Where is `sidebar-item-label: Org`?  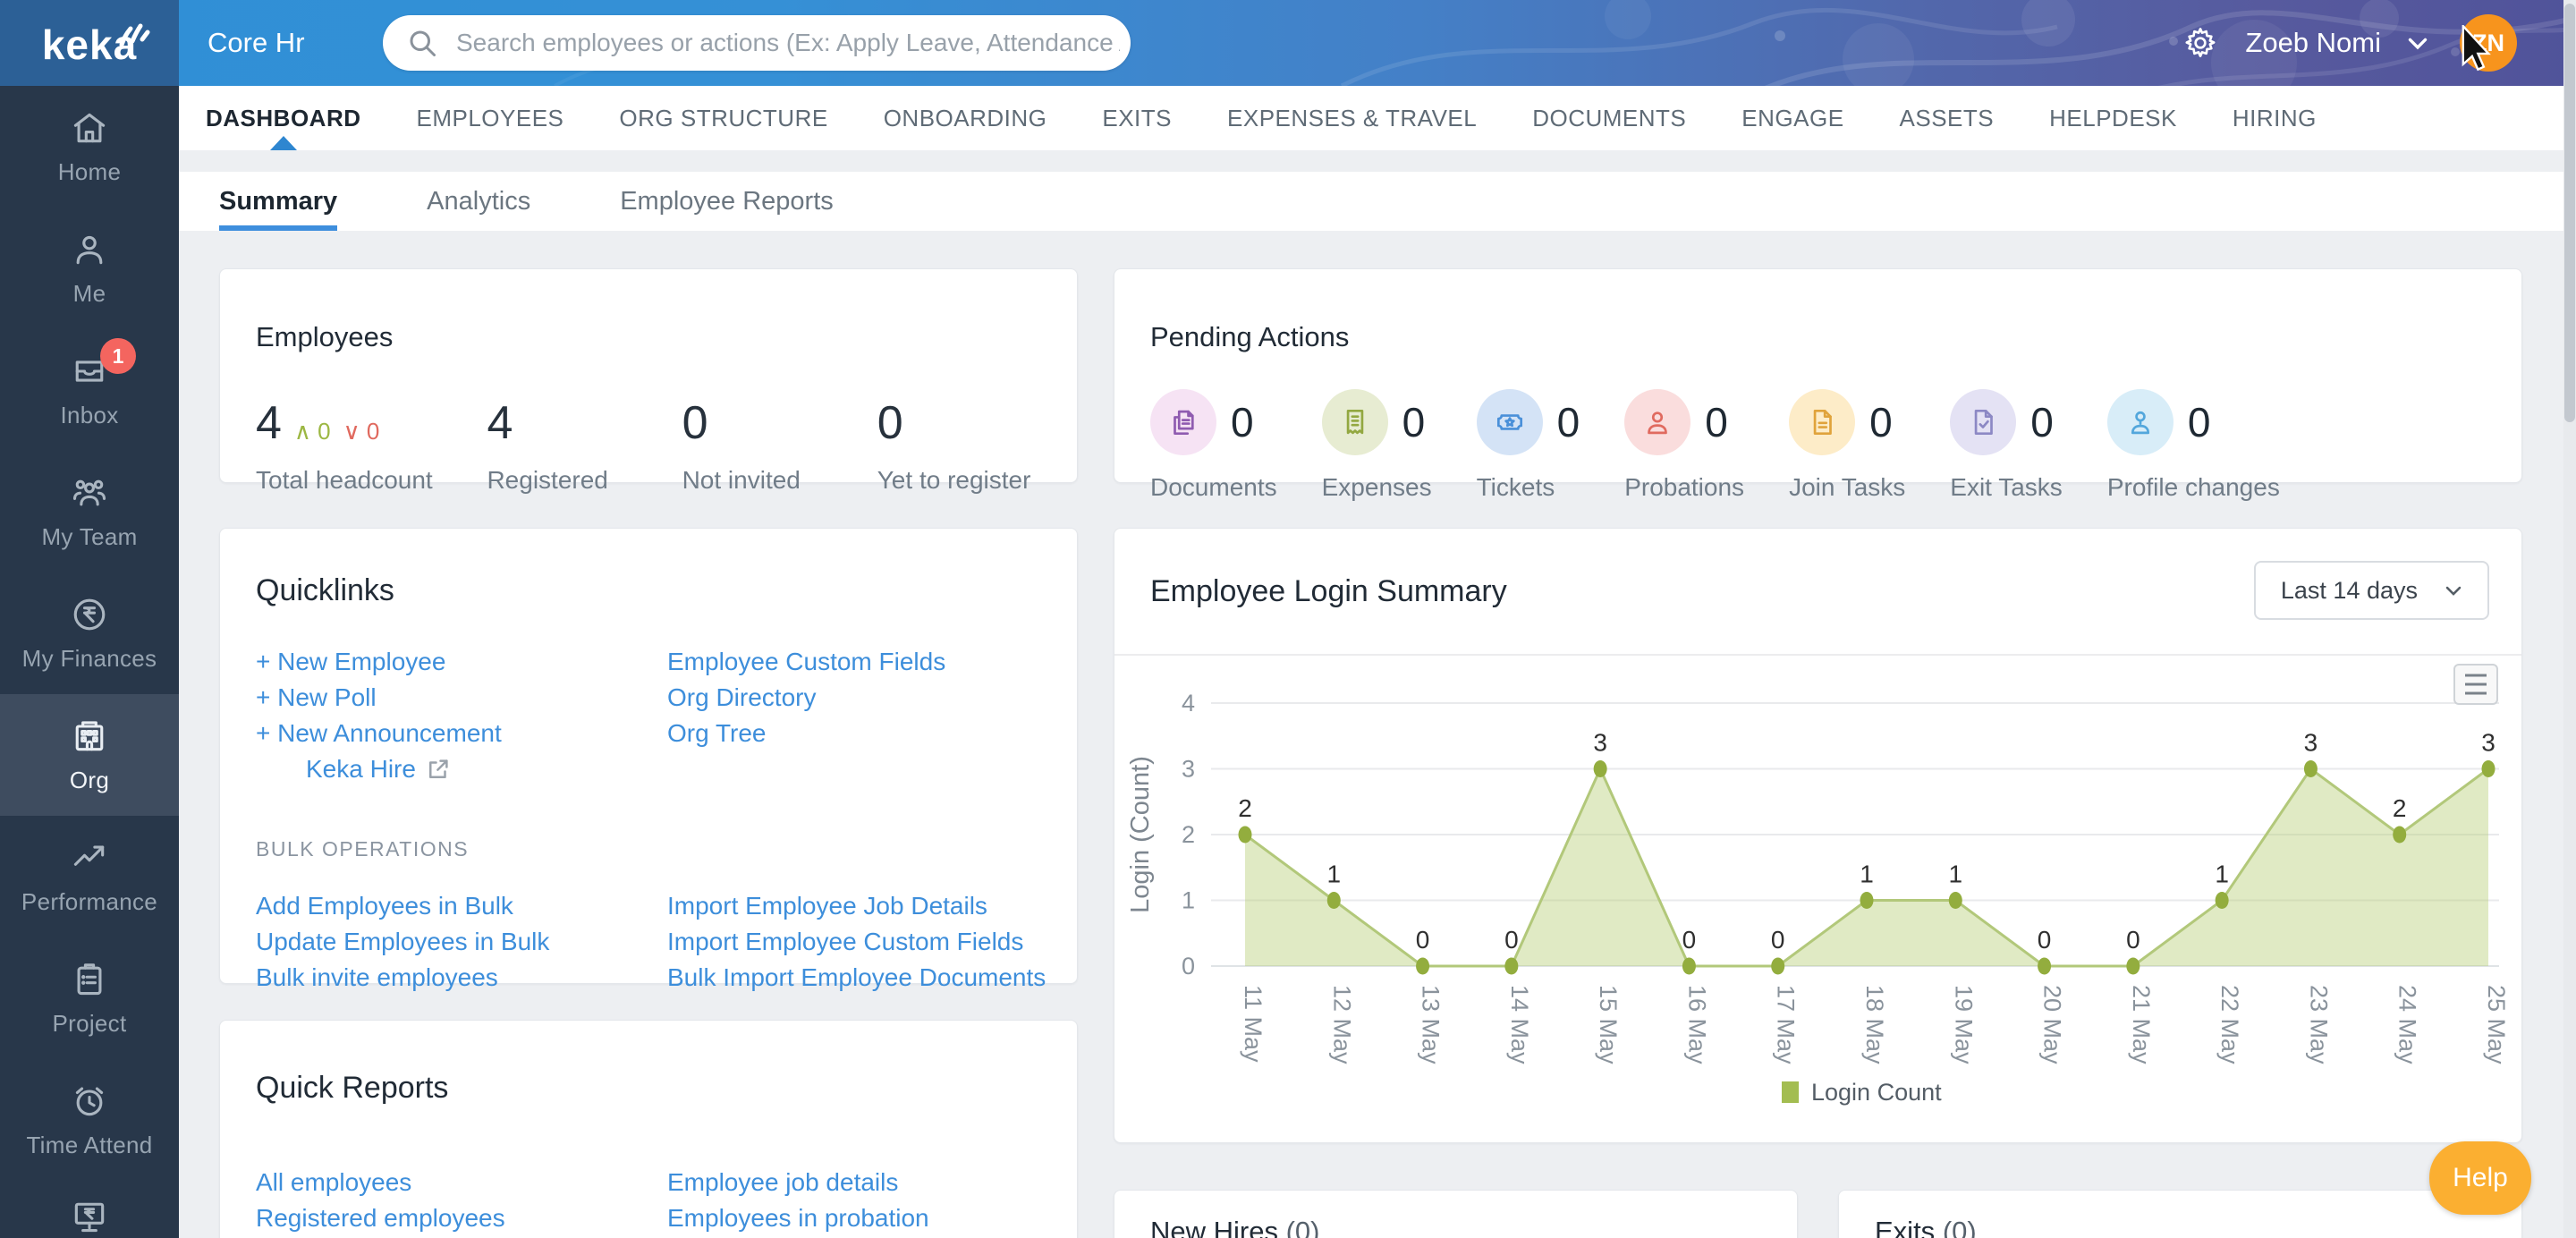 sidebar-item-label: Org is located at coordinates (89, 779).